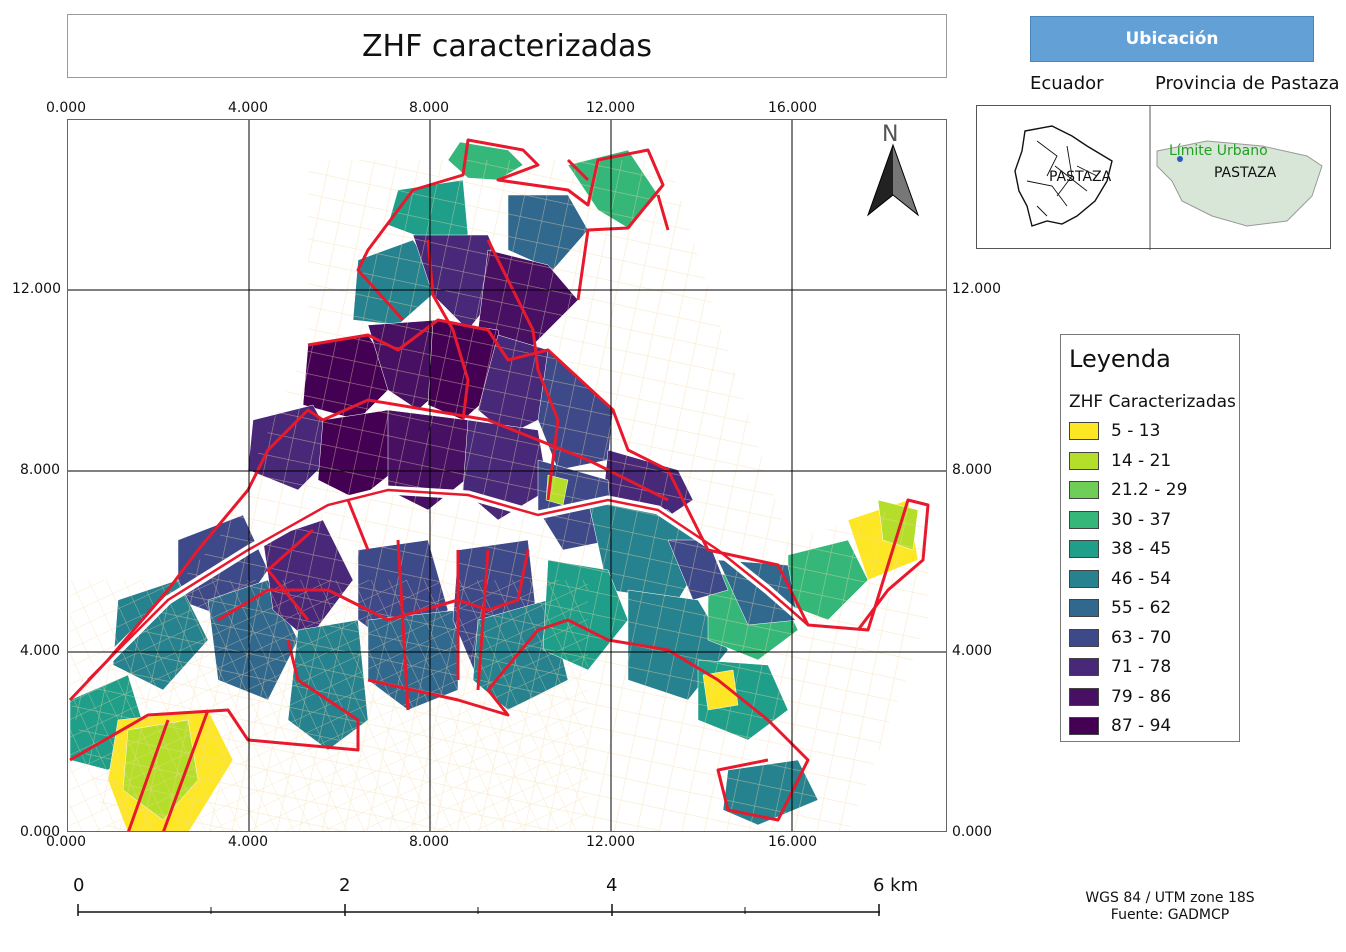  Describe the element at coordinates (345, 885) in the screenshot. I see `scale-label-2: 2` at that location.